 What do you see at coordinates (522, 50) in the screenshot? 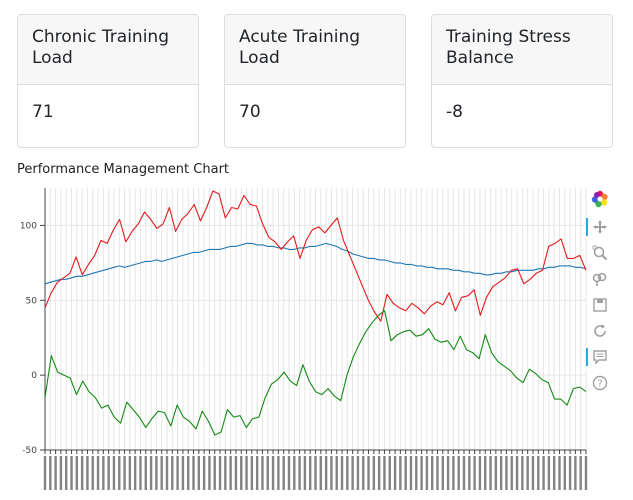
I see `tsb-card-label: Training Stress Balance` at bounding box center [522, 50].